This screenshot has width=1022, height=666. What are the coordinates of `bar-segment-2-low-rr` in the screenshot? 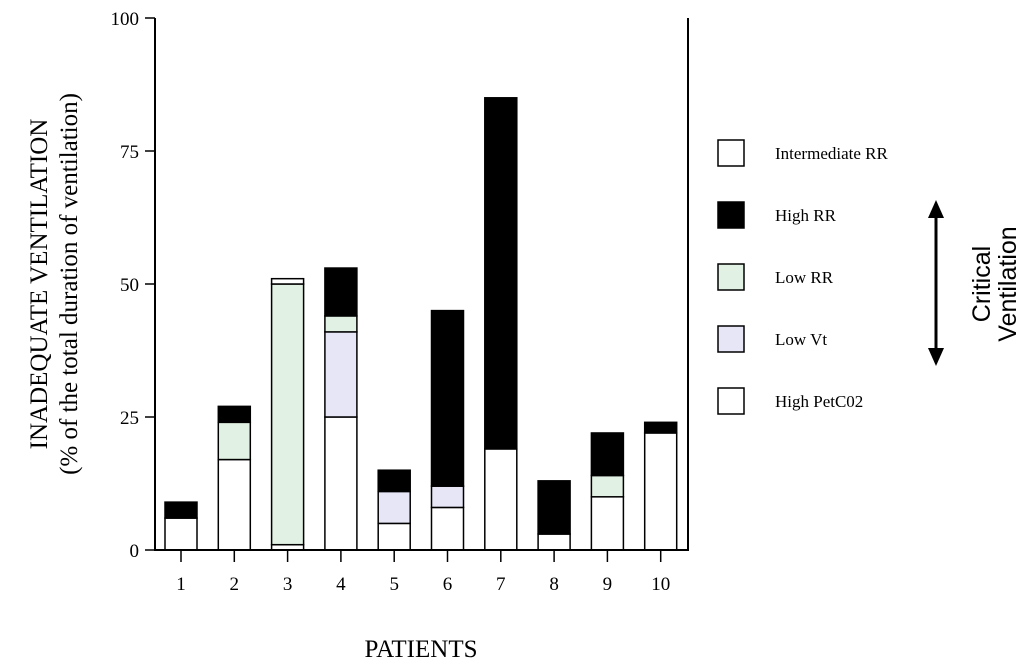 It's located at (234, 441).